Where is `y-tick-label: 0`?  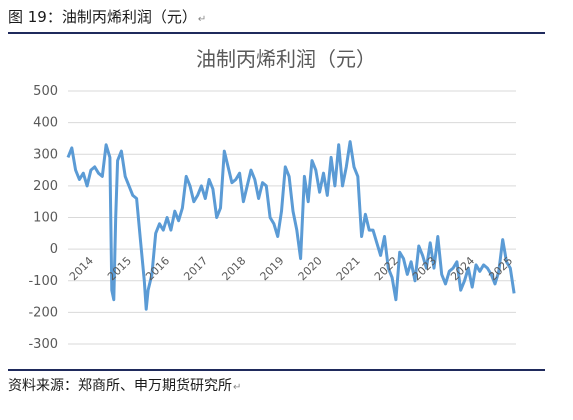 y-tick-label: 0 is located at coordinates (54, 249).